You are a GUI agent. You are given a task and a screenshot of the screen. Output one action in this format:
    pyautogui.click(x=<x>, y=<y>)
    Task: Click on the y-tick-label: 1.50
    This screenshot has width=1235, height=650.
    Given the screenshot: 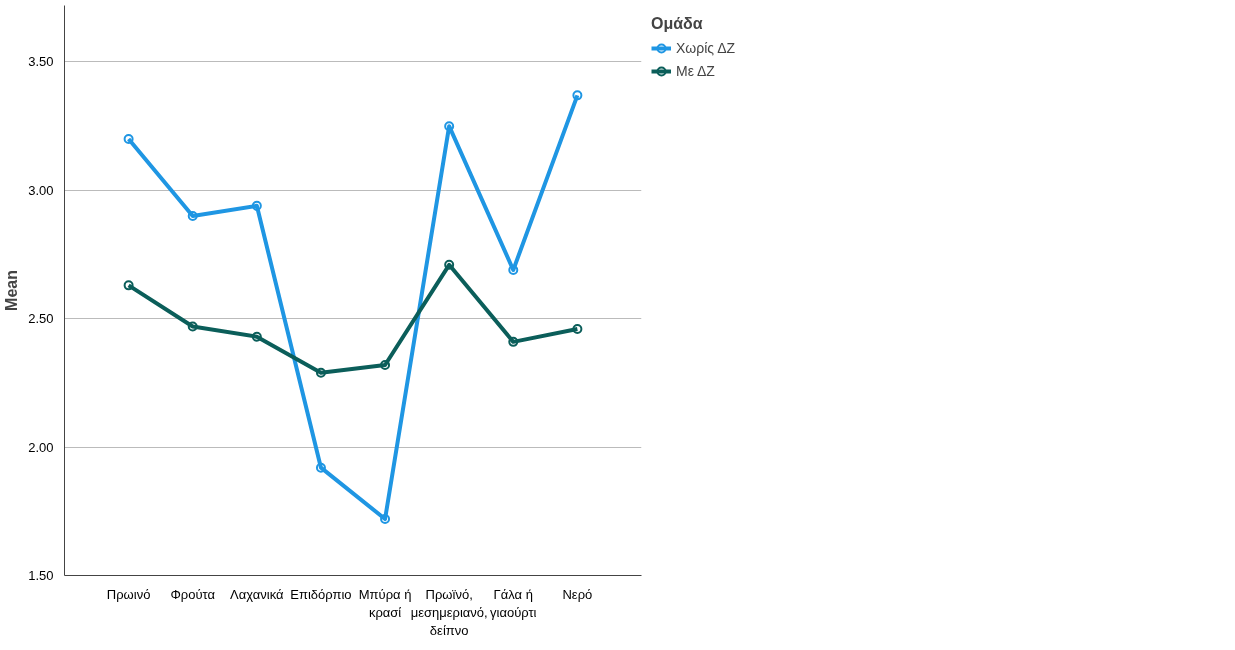 What is the action you would take?
    pyautogui.click(x=41, y=575)
    